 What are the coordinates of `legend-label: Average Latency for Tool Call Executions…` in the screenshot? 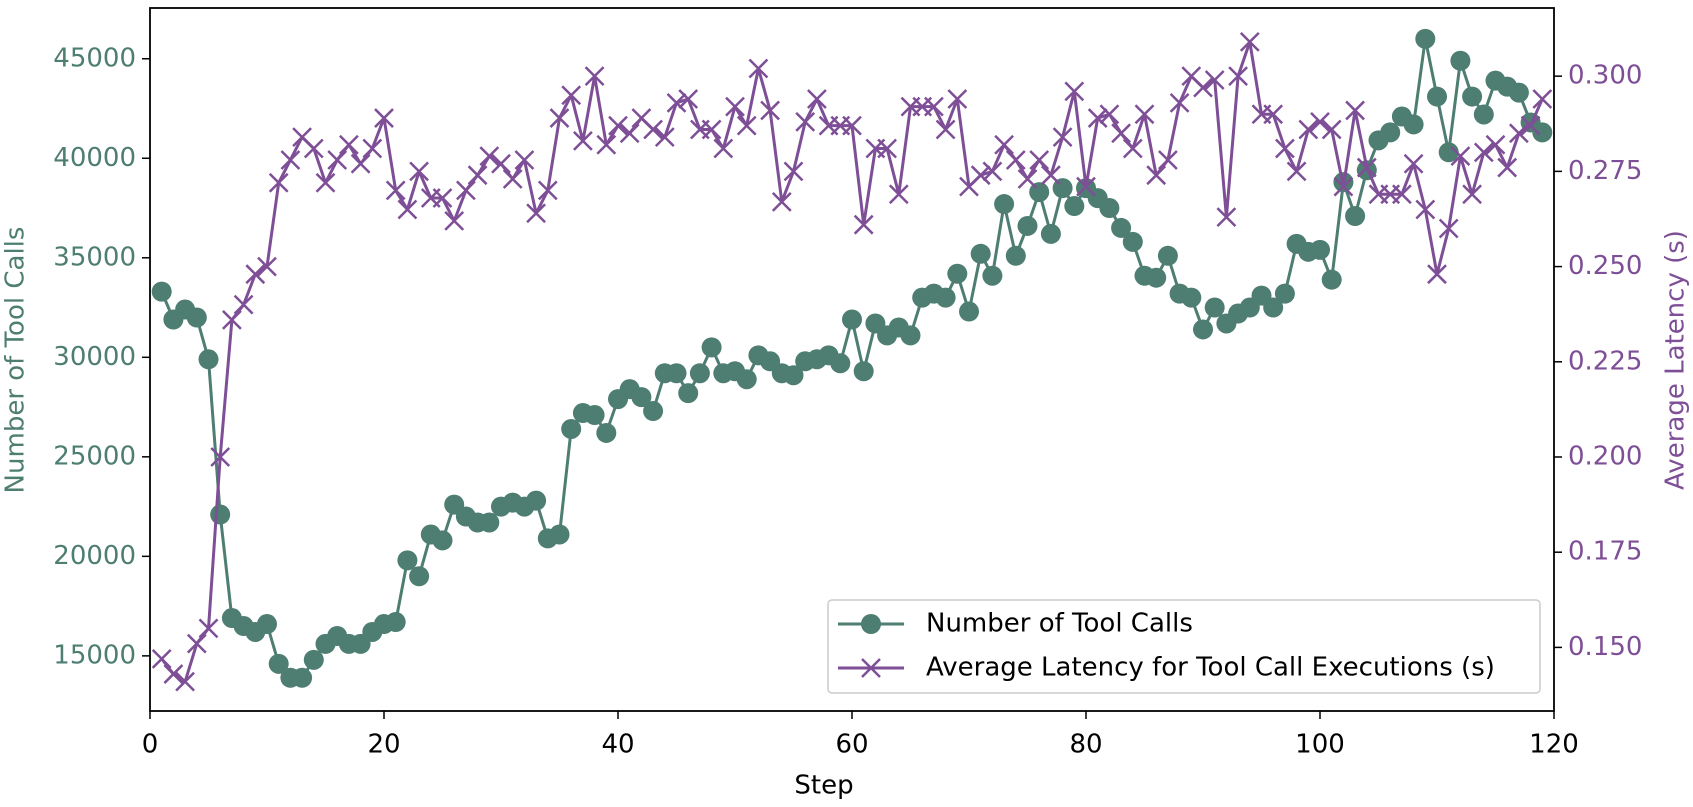 It's located at (1210, 668).